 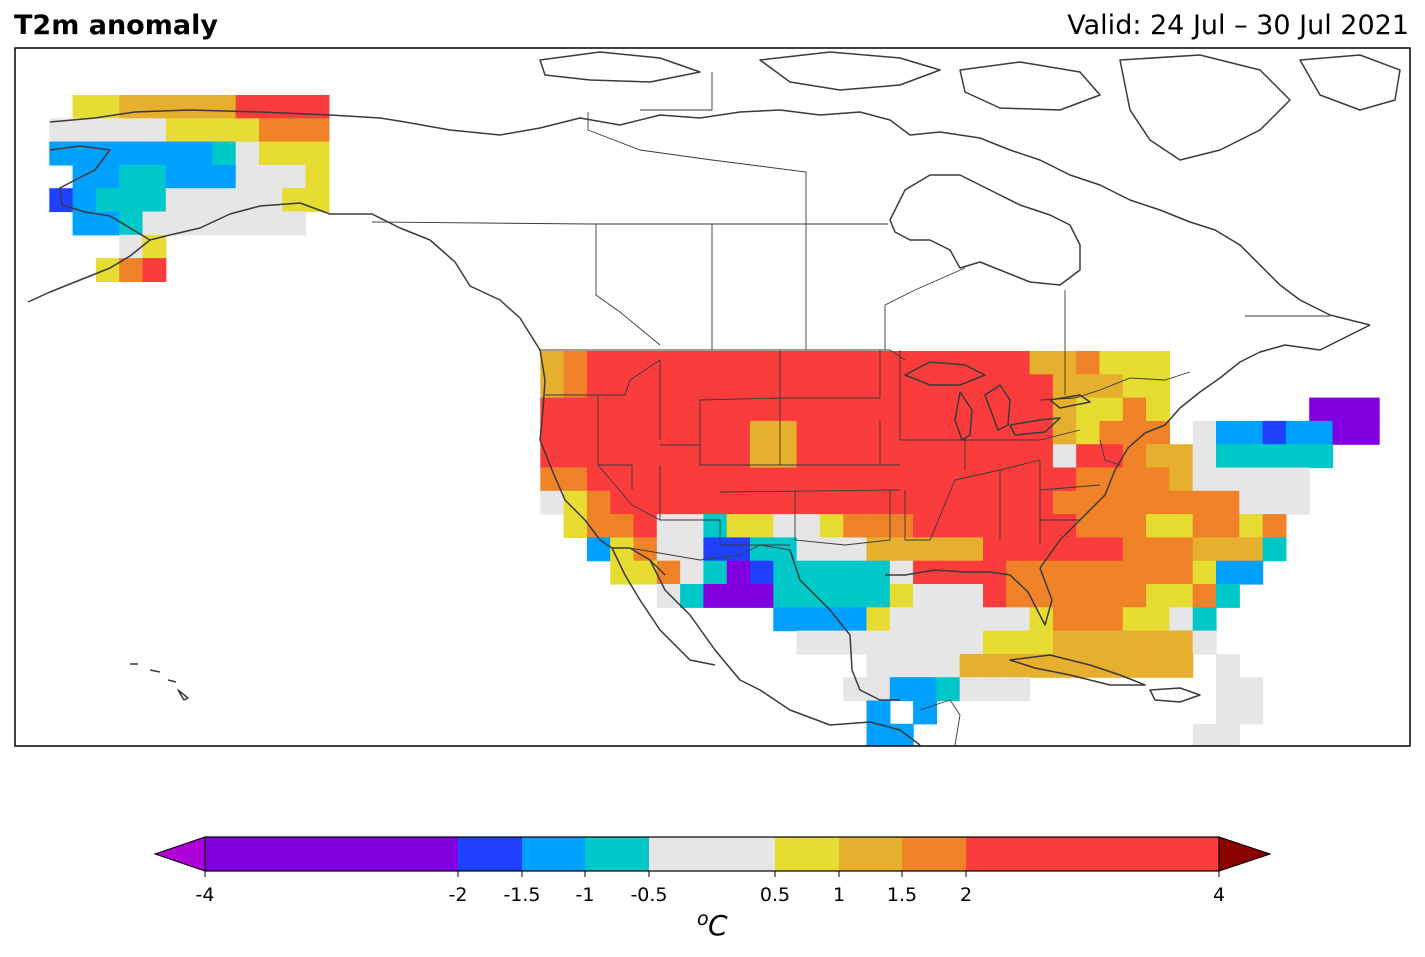 I want to click on coast-gulf, so click(x=921, y=625).